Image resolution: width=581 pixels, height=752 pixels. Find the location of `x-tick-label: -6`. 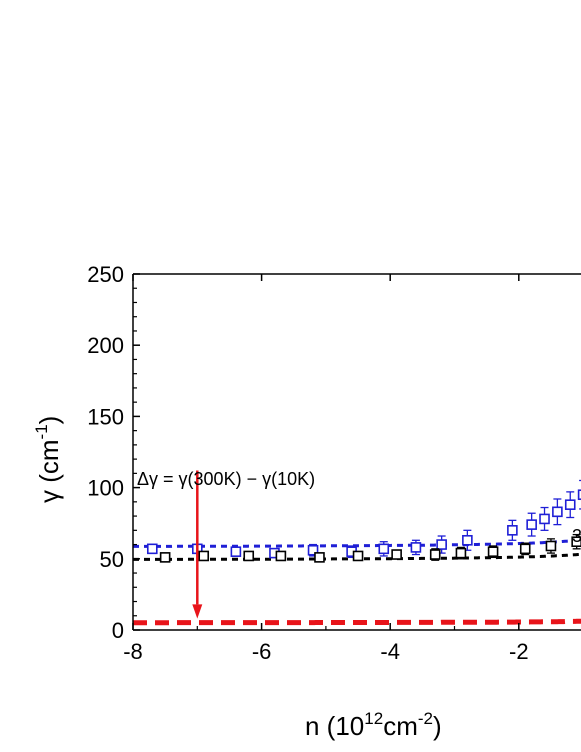

x-tick-label: -6 is located at coordinates (262, 651).